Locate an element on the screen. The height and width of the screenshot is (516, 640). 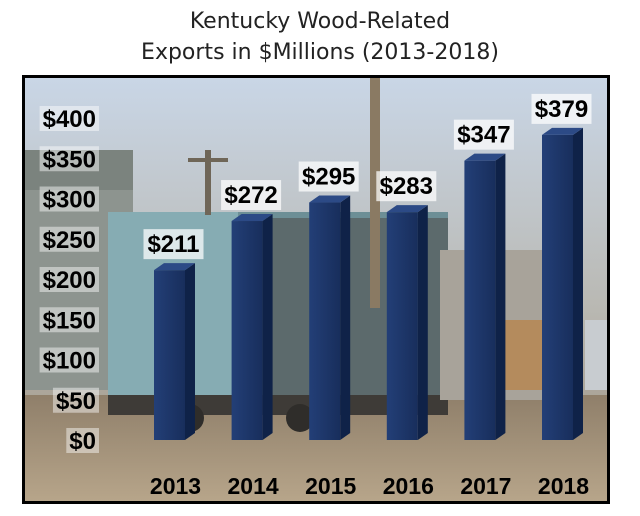
x-tick-label-2015: 2015 is located at coordinates (330, 486).